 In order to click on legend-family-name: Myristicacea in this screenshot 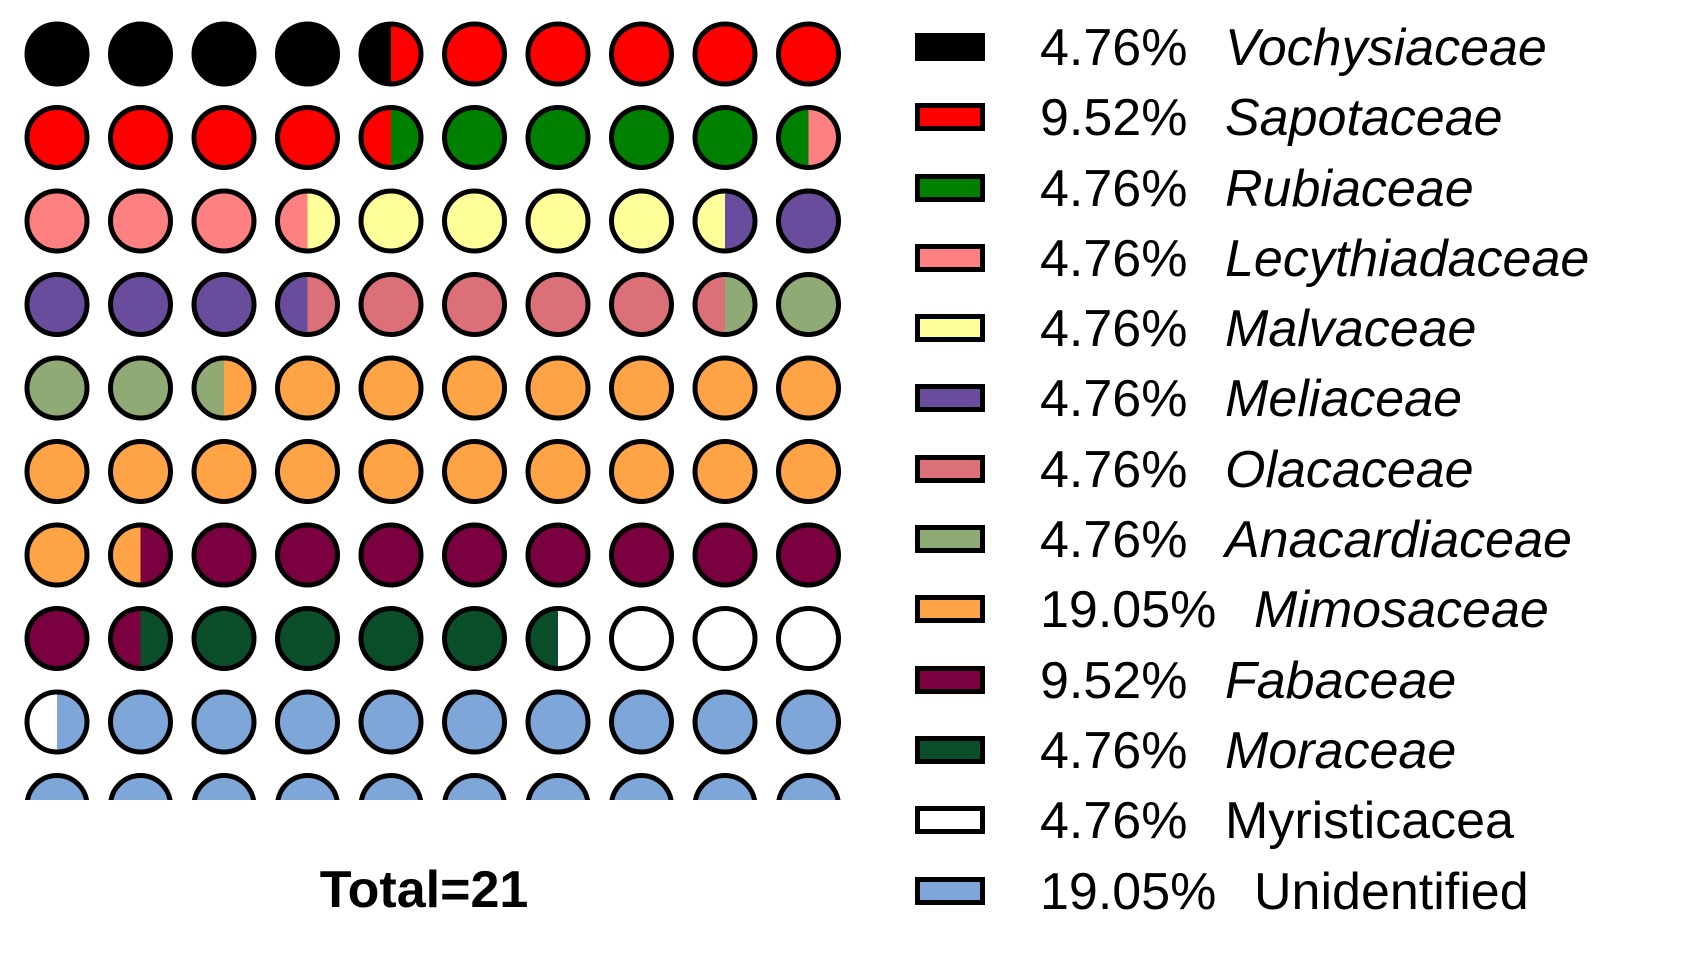, I will do `click(1369, 821)`.